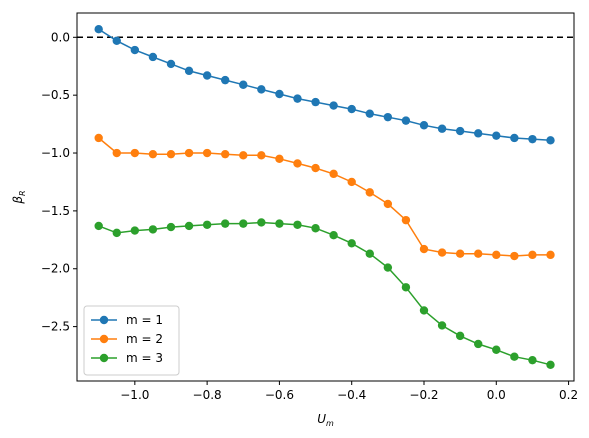  I want to click on y-axis-ticks: 0.0 −0.5 −1.0 −1.5 −2.0 −2.5, so click(59, 182).